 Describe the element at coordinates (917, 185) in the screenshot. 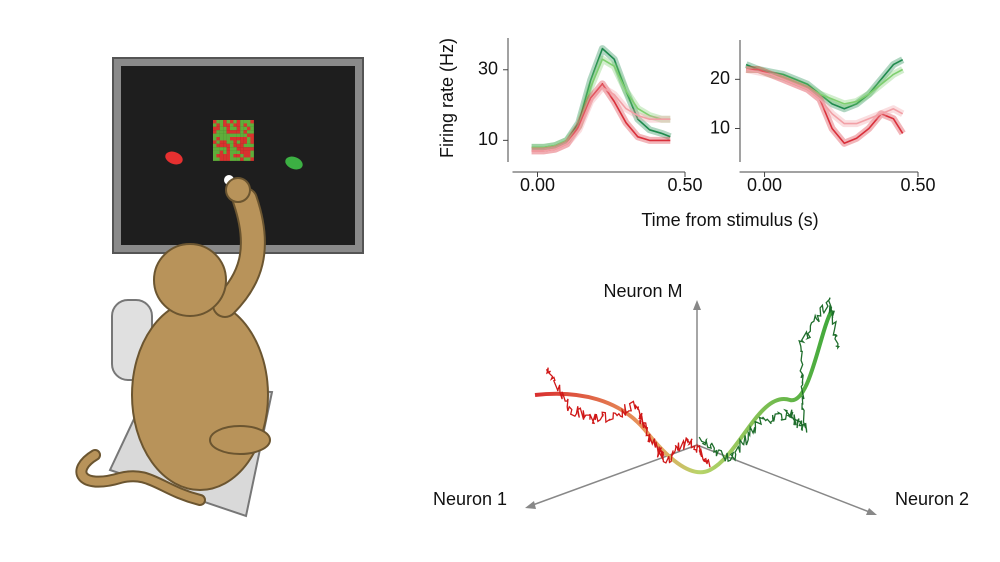

I see `x-tick-label: 0.50` at that location.